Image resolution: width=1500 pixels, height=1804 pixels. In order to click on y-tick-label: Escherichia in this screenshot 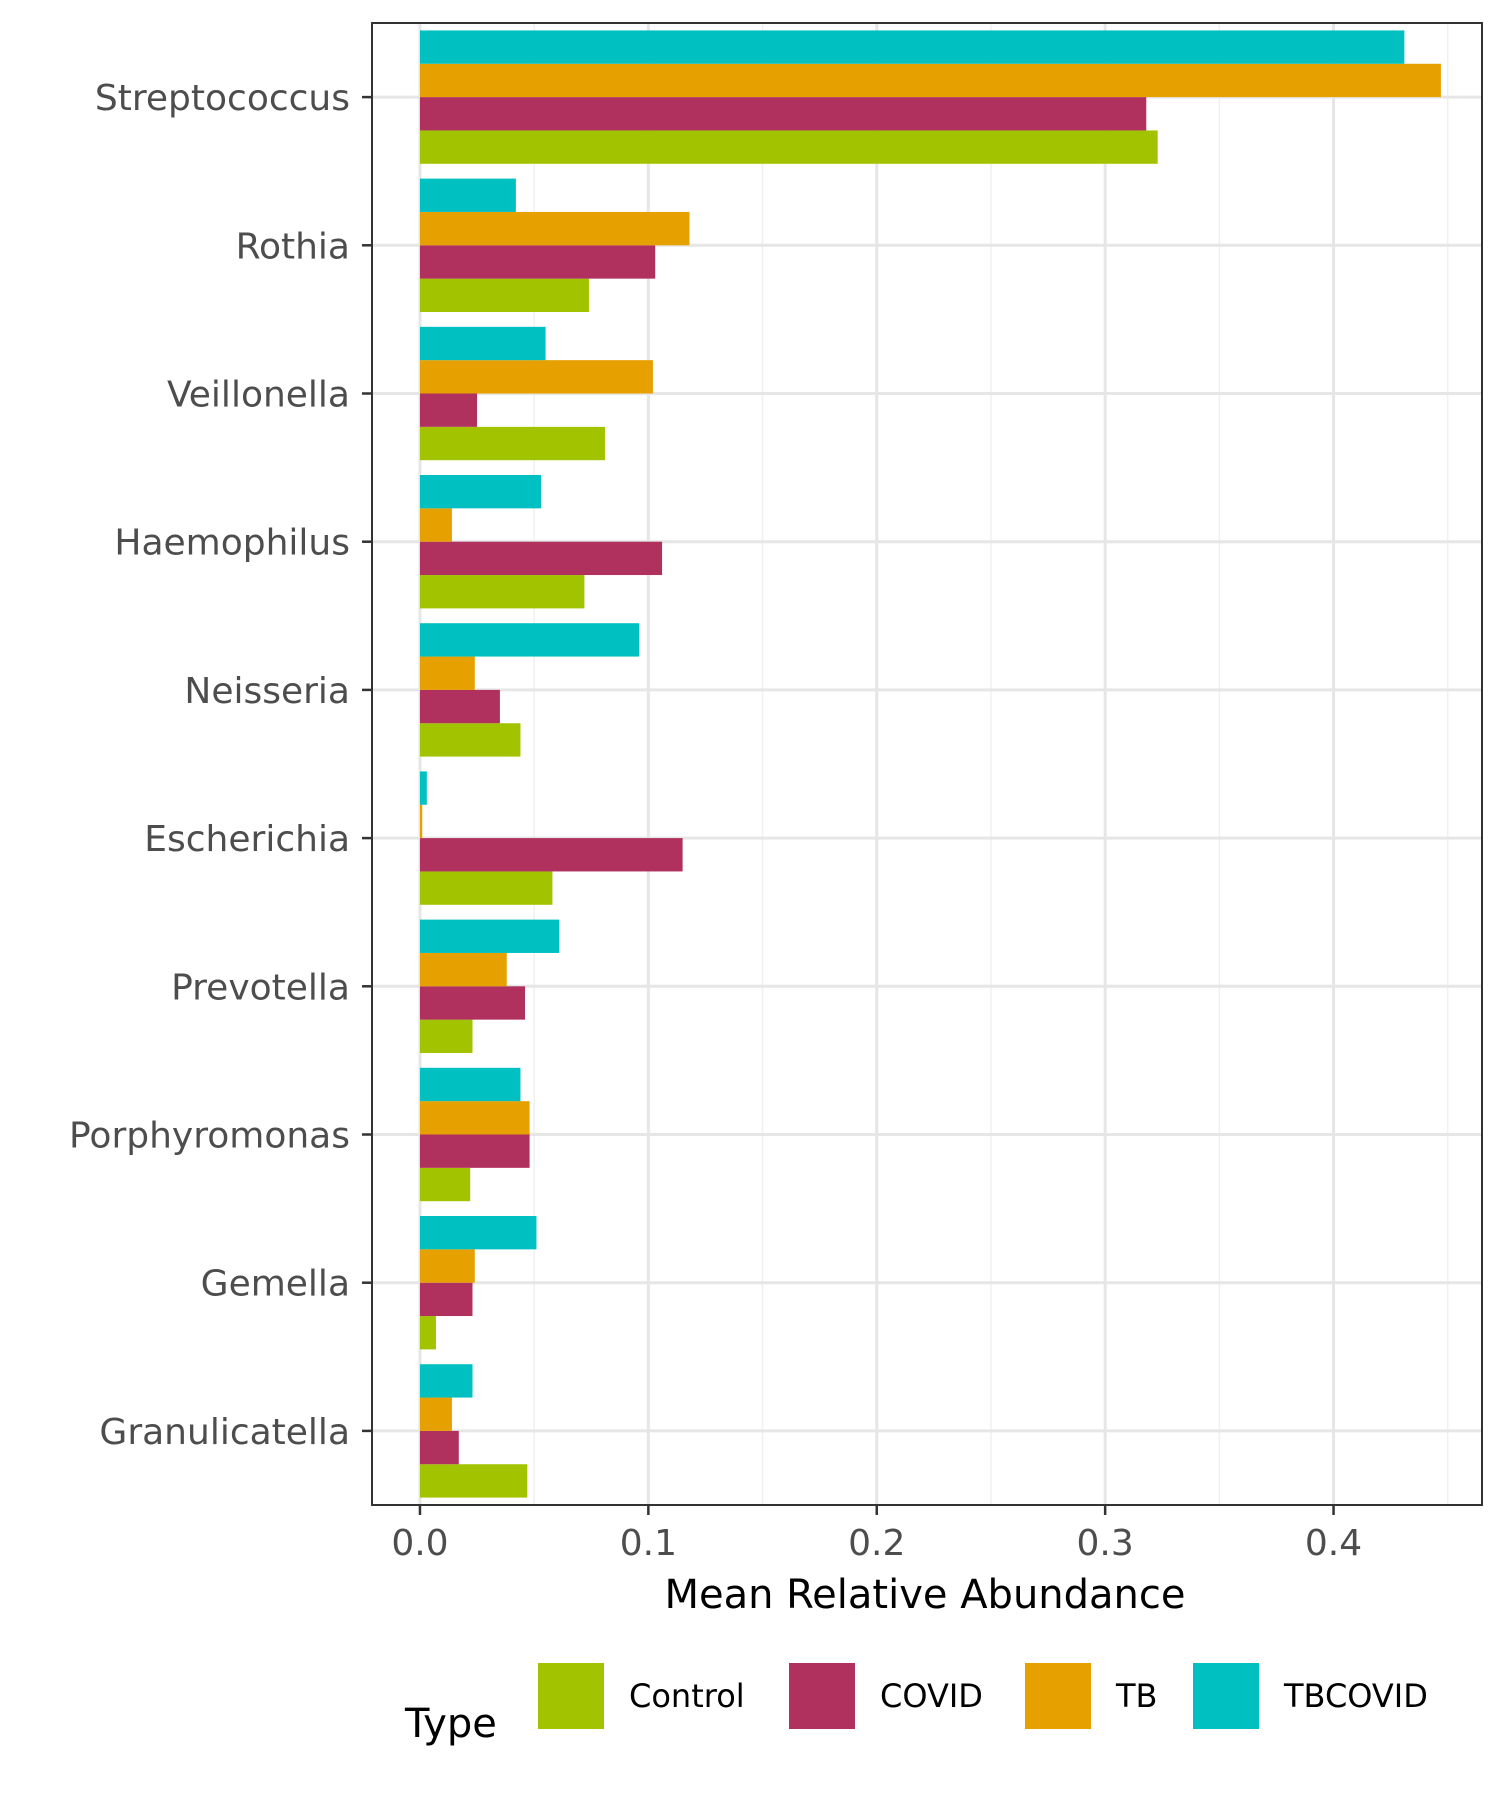, I will do `click(247, 839)`.